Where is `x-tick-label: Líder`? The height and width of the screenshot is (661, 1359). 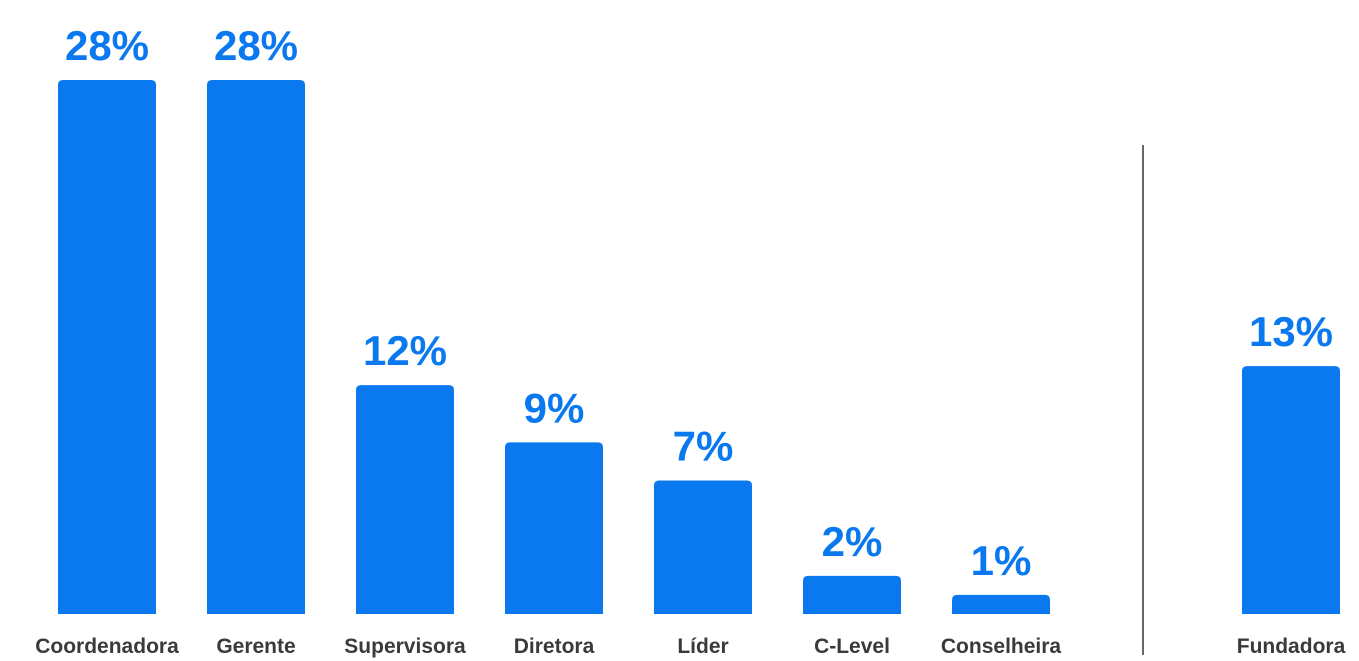
x-tick-label: Líder is located at coordinates (702, 646).